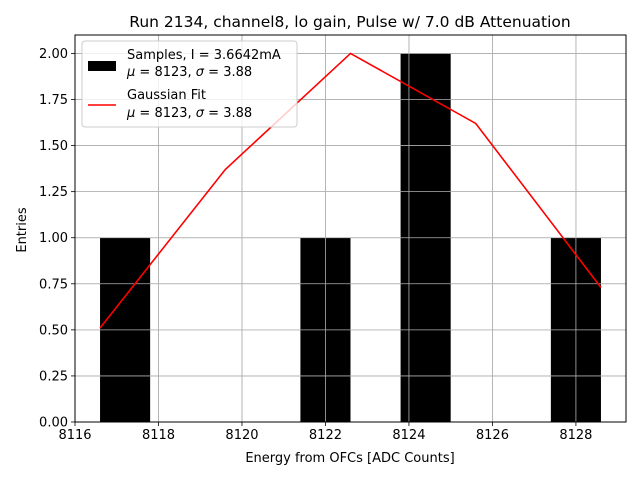 The height and width of the screenshot is (480, 640). I want to click on y-tick-label: 0.50, so click(53, 330).